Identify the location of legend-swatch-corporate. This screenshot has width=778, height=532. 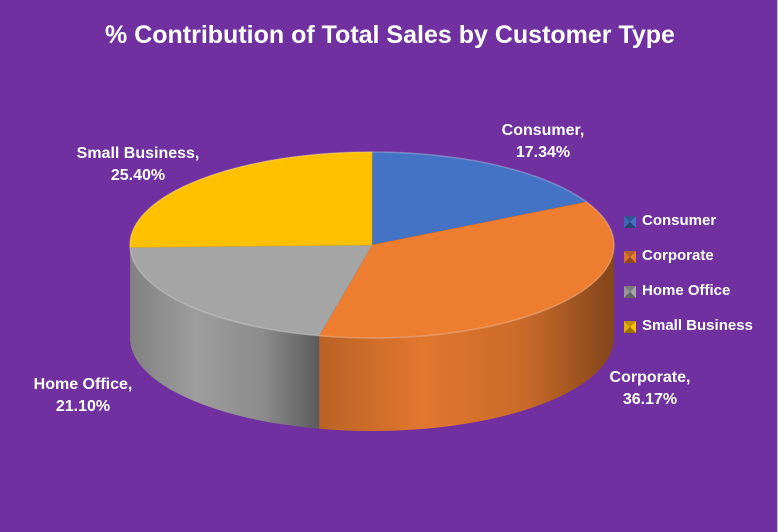
(630, 256).